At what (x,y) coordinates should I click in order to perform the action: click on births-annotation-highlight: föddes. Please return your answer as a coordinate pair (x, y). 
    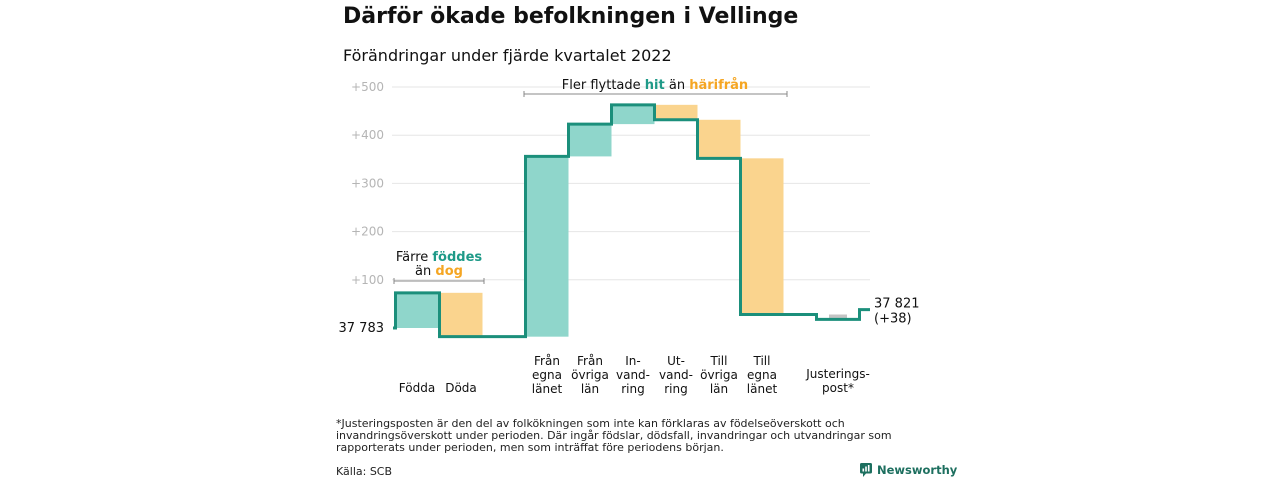
    Looking at the image, I should click on (457, 257).